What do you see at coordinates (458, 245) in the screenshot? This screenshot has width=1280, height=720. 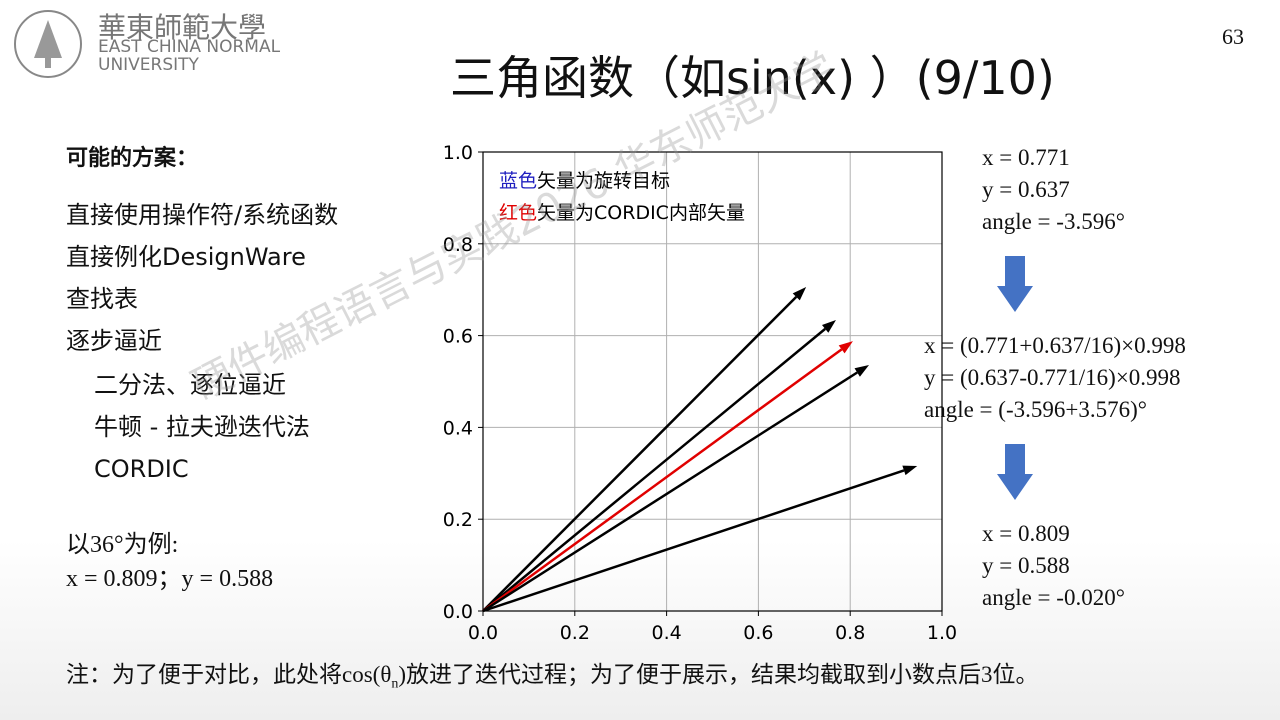 I see `y-tick-label: 0.8` at bounding box center [458, 245].